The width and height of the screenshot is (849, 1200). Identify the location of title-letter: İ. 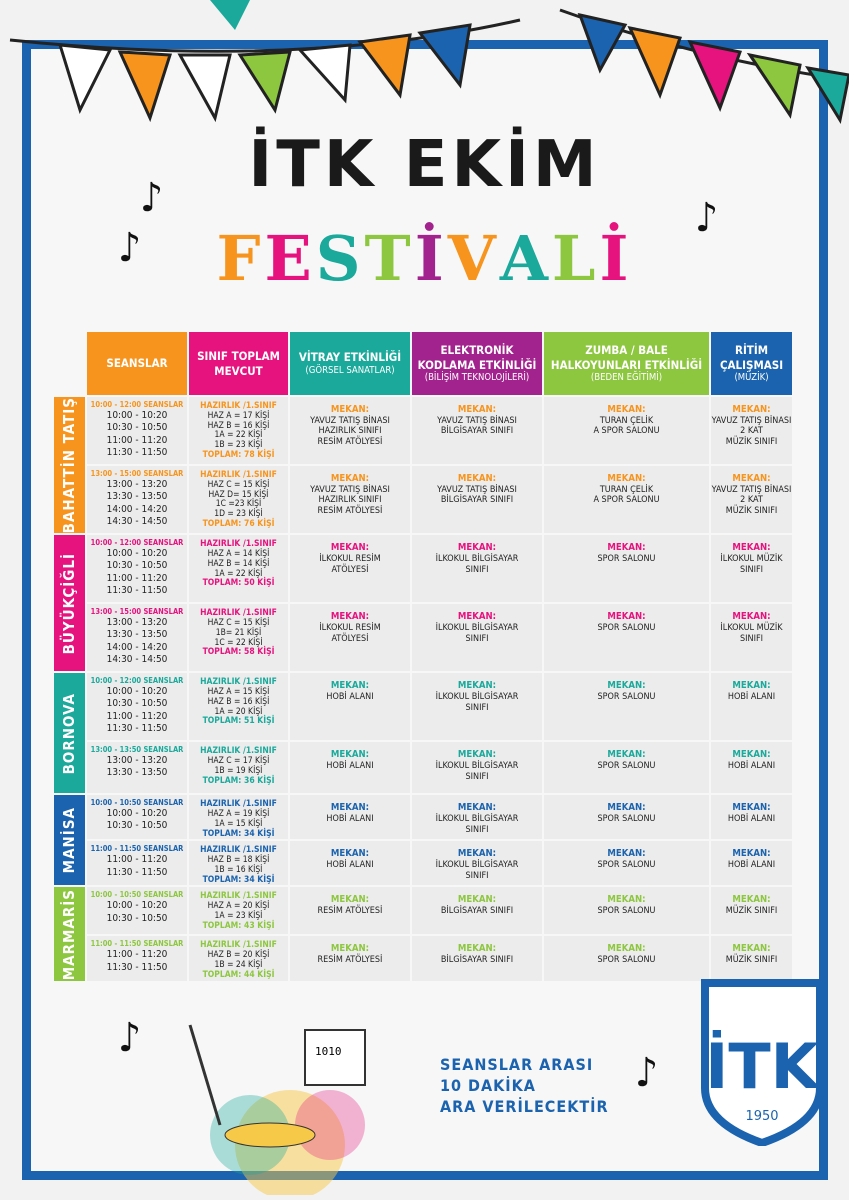
(616, 258).